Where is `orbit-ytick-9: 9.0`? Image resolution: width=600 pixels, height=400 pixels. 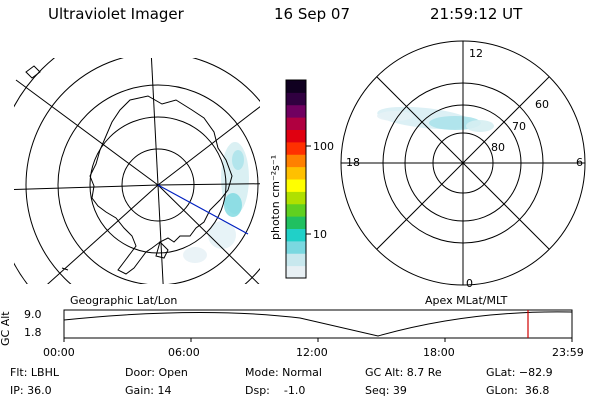
orbit-ytick-9: 9.0 is located at coordinates (33, 314).